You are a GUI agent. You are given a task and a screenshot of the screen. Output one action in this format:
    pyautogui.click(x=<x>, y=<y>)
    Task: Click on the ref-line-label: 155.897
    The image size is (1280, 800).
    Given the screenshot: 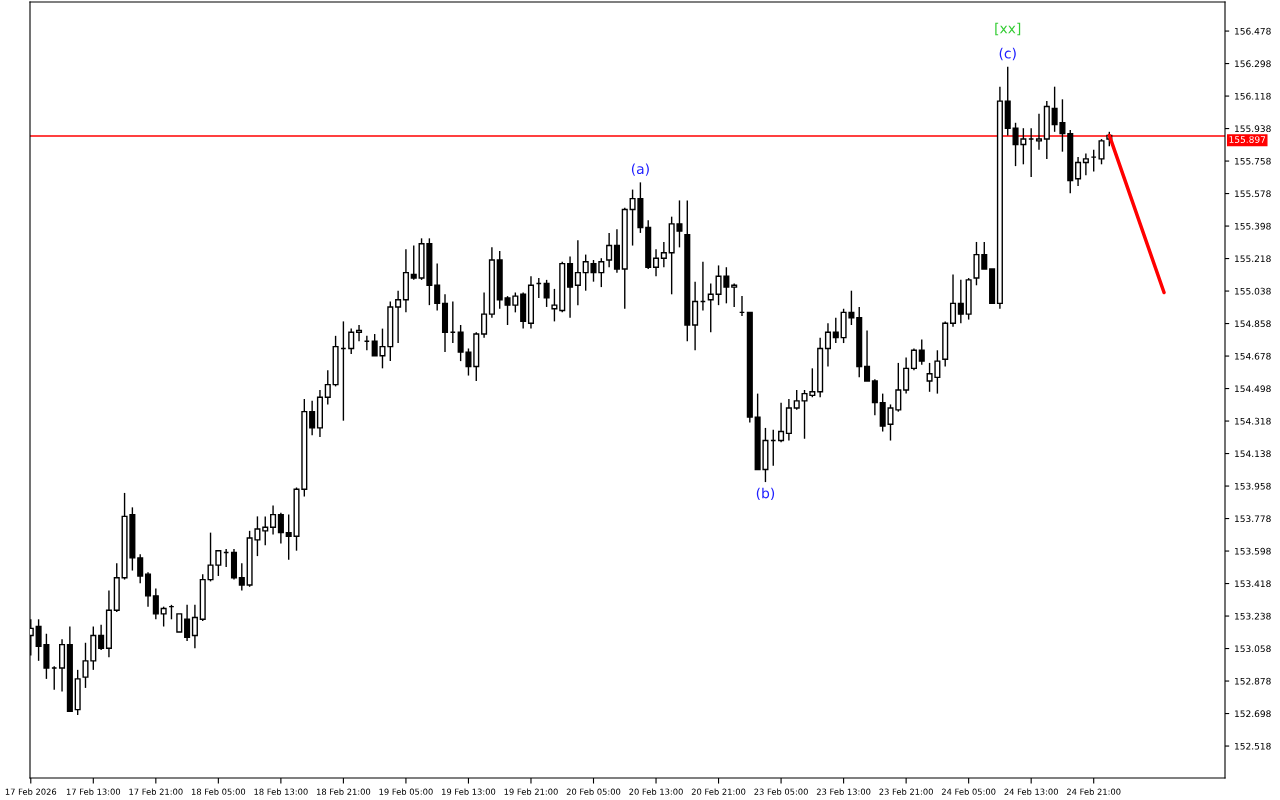 What is the action you would take?
    pyautogui.click(x=1247, y=139)
    